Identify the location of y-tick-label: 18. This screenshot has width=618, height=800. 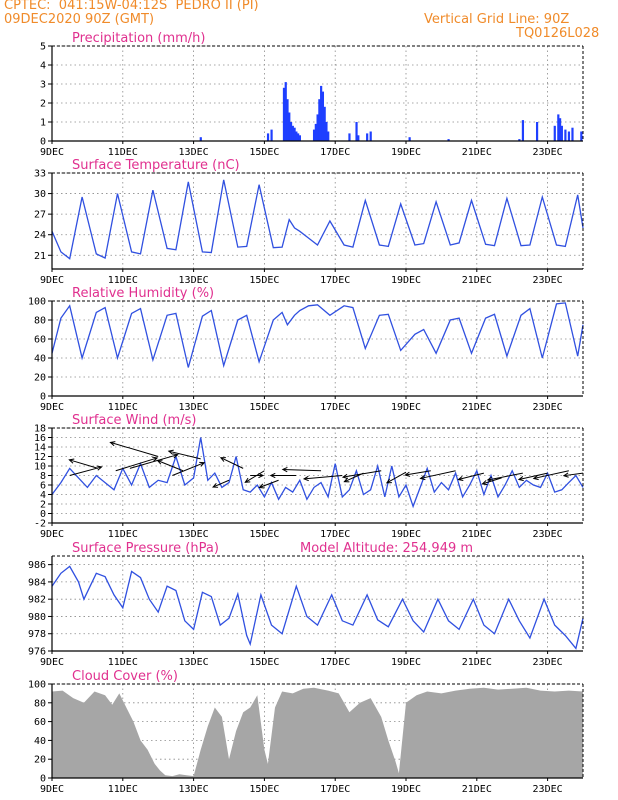
(40, 429).